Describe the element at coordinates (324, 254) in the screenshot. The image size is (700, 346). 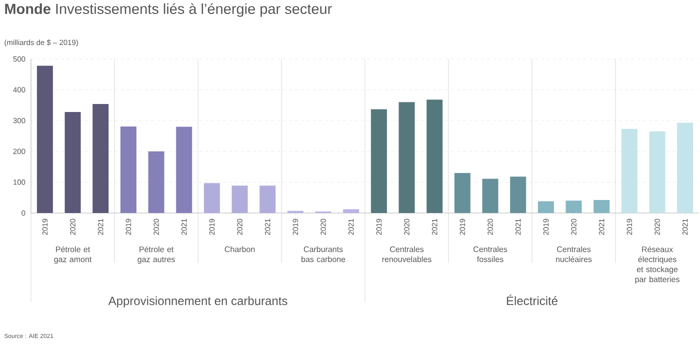
I see `text: Carburants bas carbone` at that location.